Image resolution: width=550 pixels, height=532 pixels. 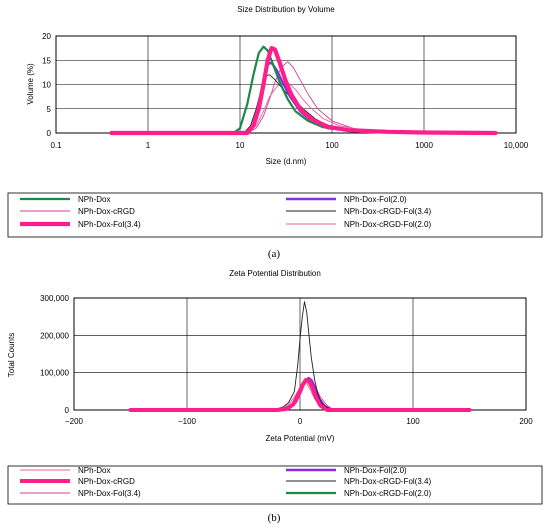 What do you see at coordinates (286, 161) in the screenshot?
I see `x-axis-label-size: Size (d.nm)` at bounding box center [286, 161].